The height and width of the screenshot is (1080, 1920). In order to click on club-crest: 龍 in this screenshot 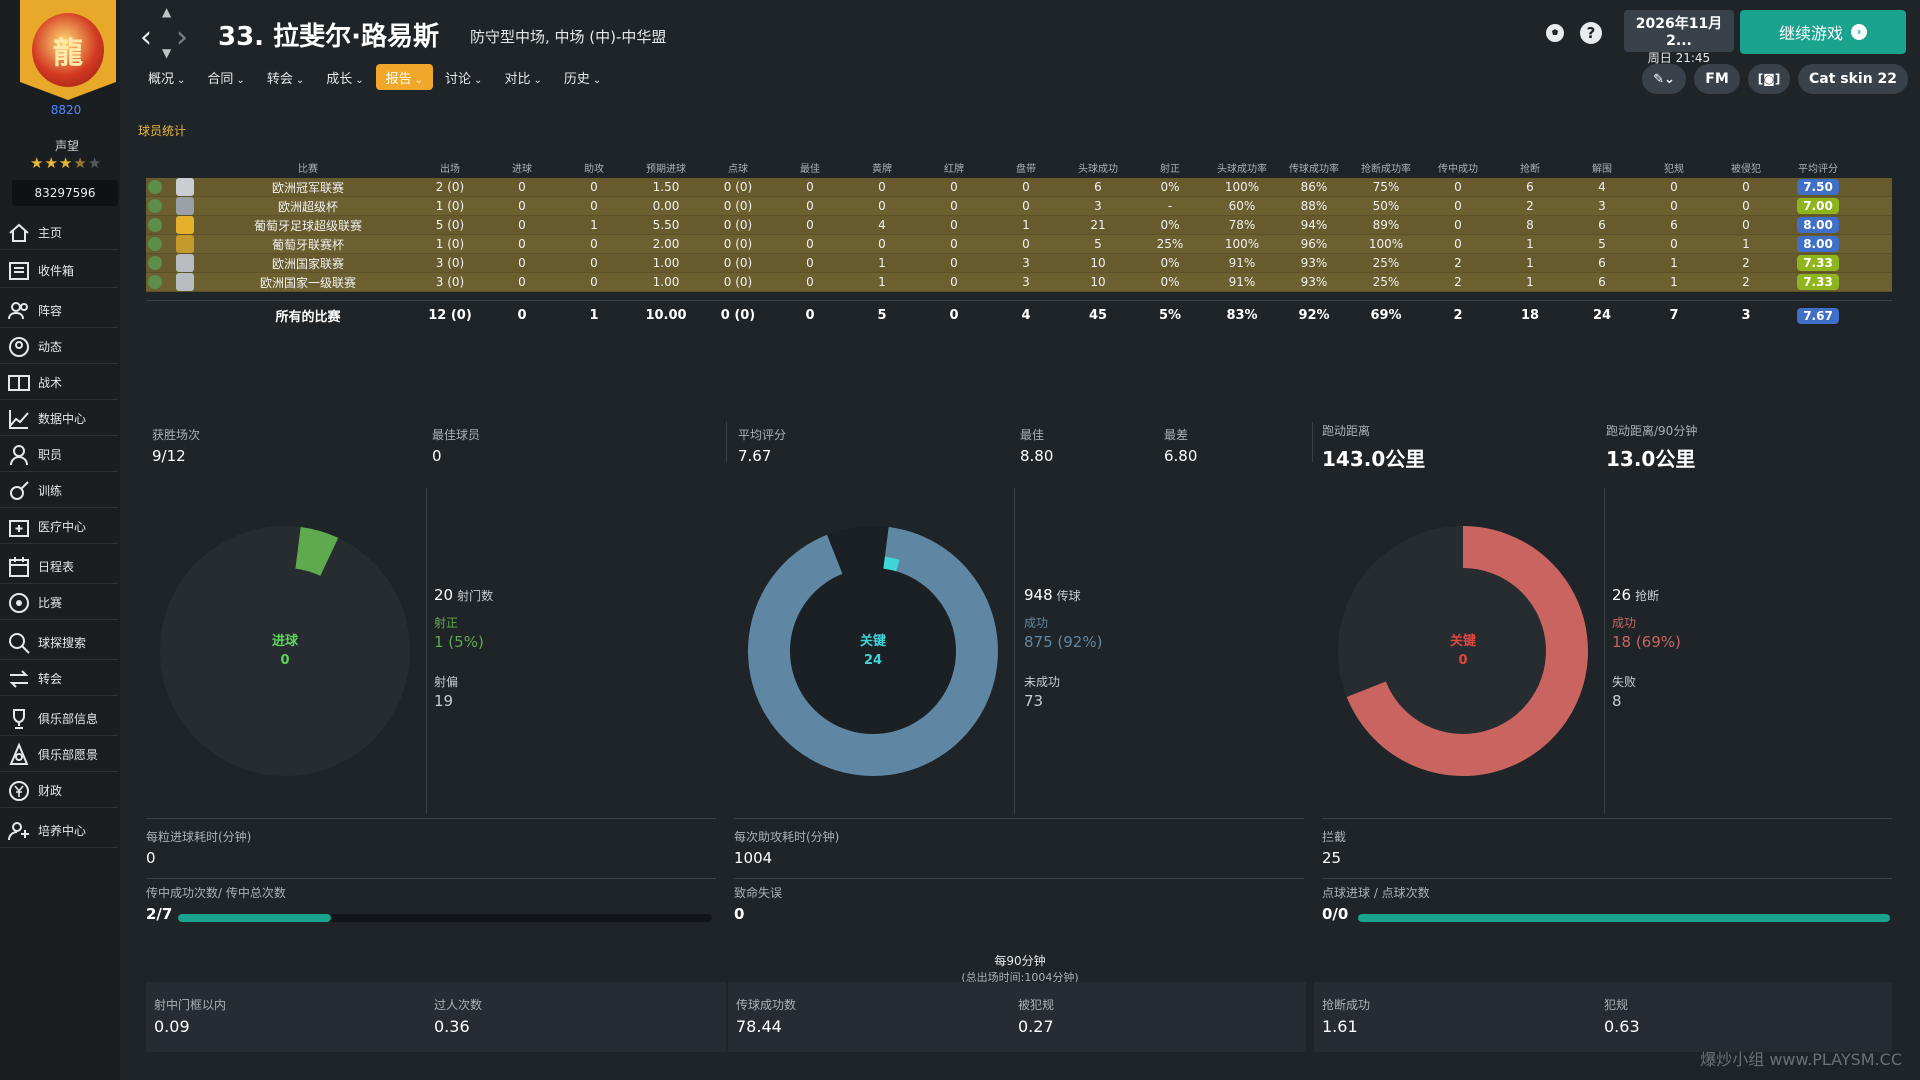, I will do `click(68, 50)`.